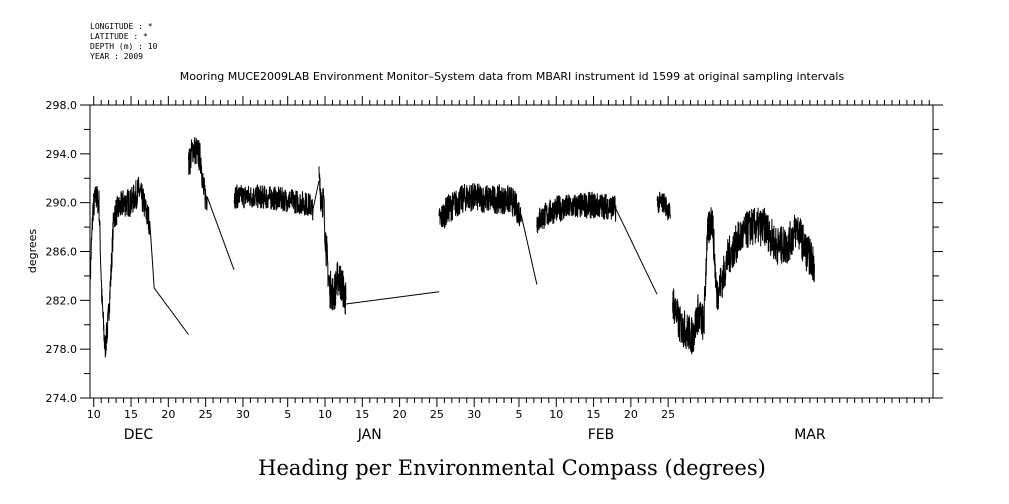 This screenshot has height=504, width=1009. Describe the element at coordinates (121, 26) in the screenshot. I see `meta-longitude: LONGITUDE : *` at that location.